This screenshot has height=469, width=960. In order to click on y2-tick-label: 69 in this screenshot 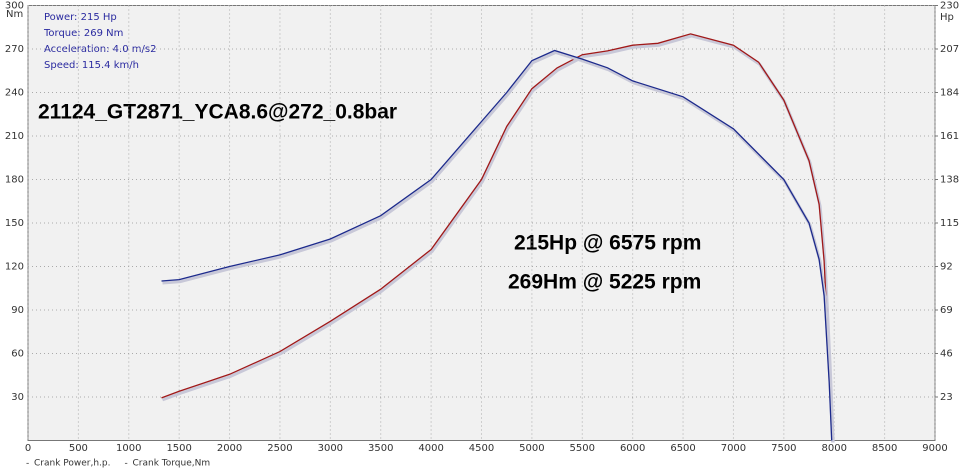, I will do `click(946, 310)`.